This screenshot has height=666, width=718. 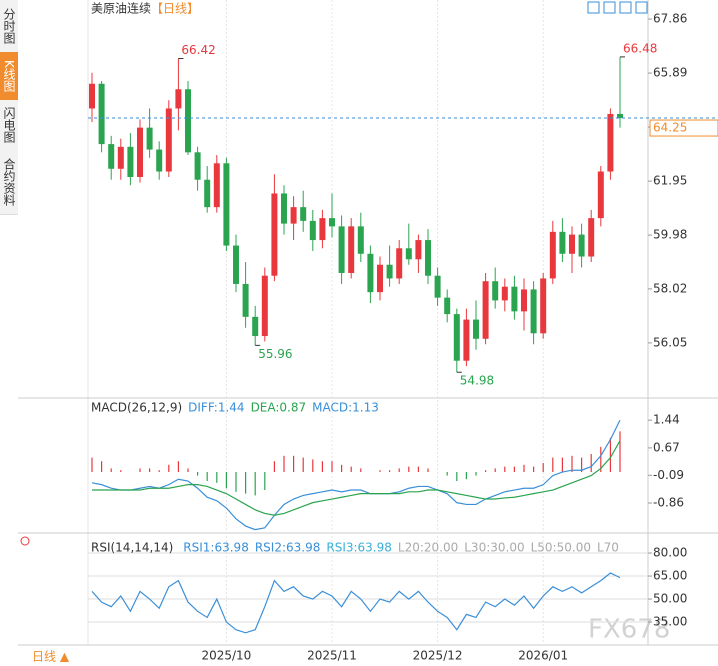 What do you see at coordinates (670, 19) in the screenshot?
I see `y-tick-label: 67.86` at bounding box center [670, 19].